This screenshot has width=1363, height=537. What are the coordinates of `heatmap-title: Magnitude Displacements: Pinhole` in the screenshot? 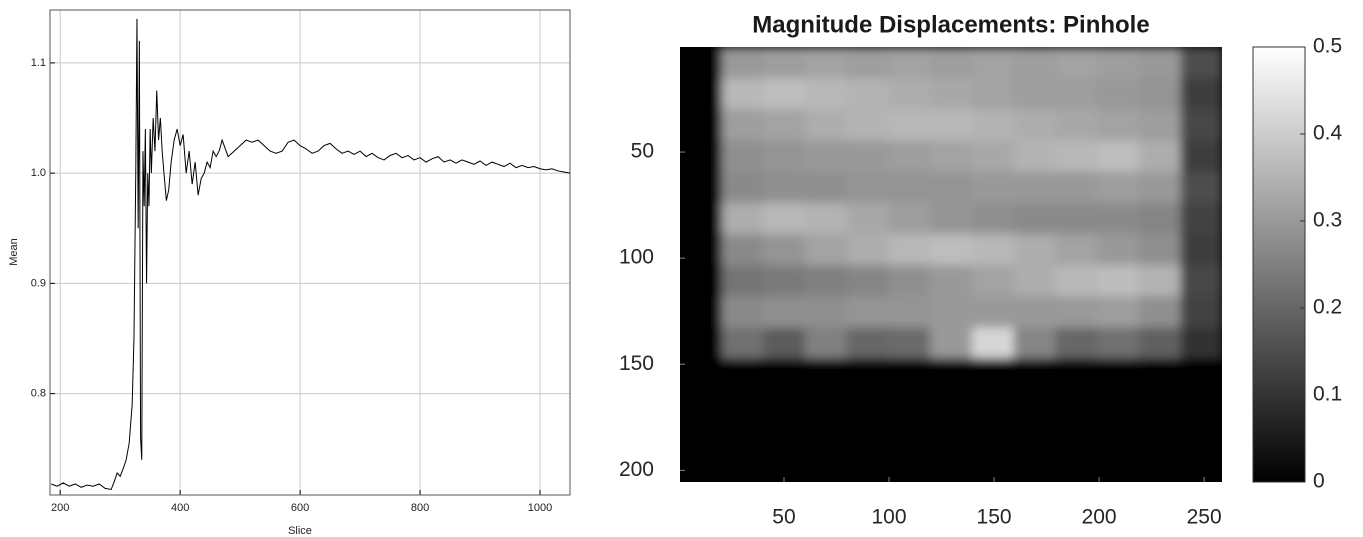 It's located at (950, 24).